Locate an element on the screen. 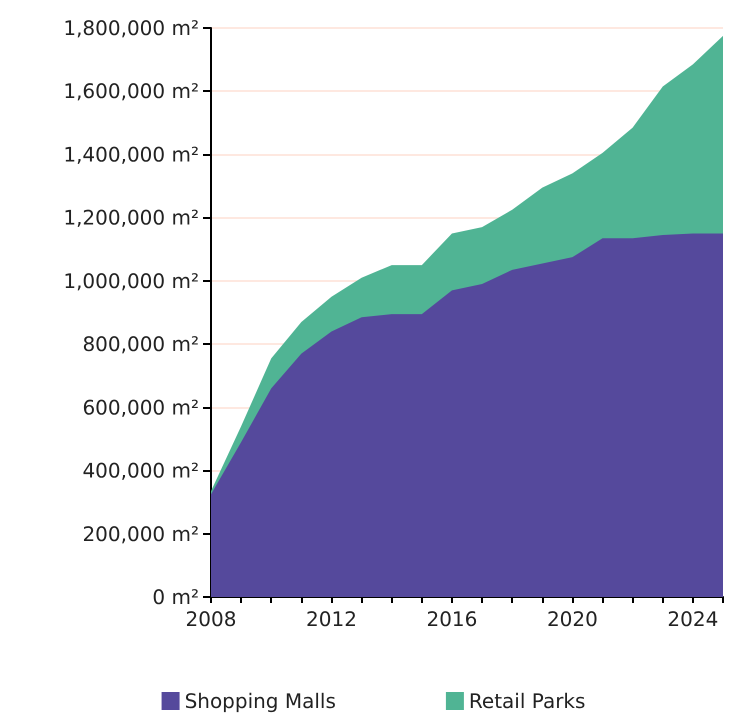 Image resolution: width=747 pixels, height=728 pixels. y-tick-label: 0 m² is located at coordinates (175, 597).